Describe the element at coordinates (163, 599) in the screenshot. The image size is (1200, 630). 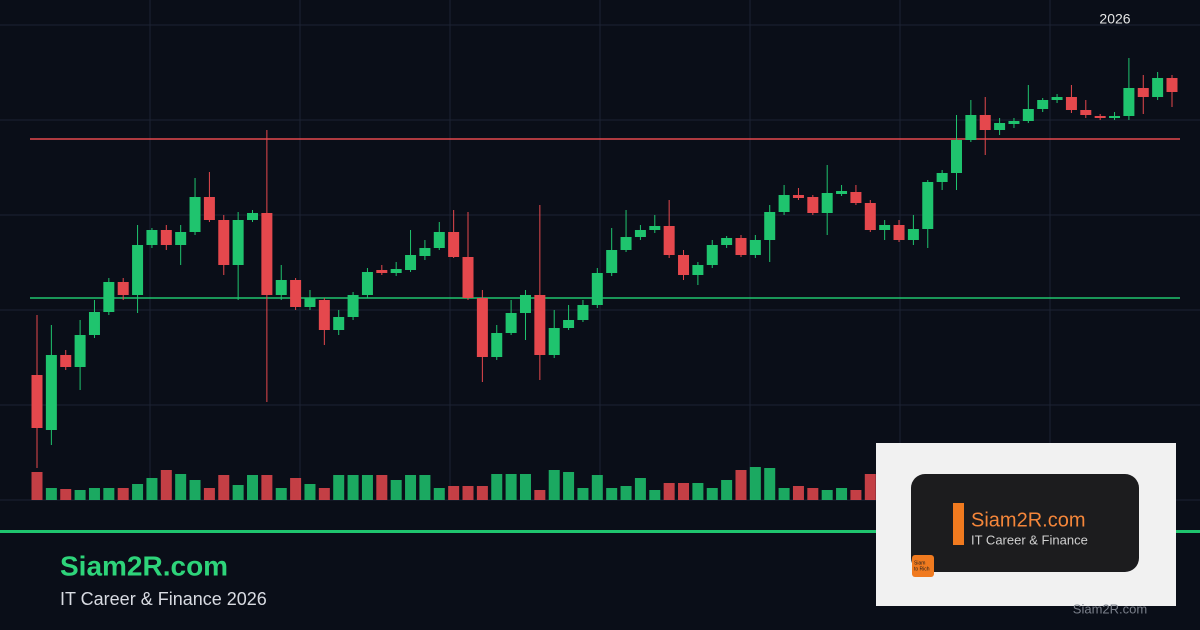
I see `brand-tagline: IT Career & Finance 2026` at that location.